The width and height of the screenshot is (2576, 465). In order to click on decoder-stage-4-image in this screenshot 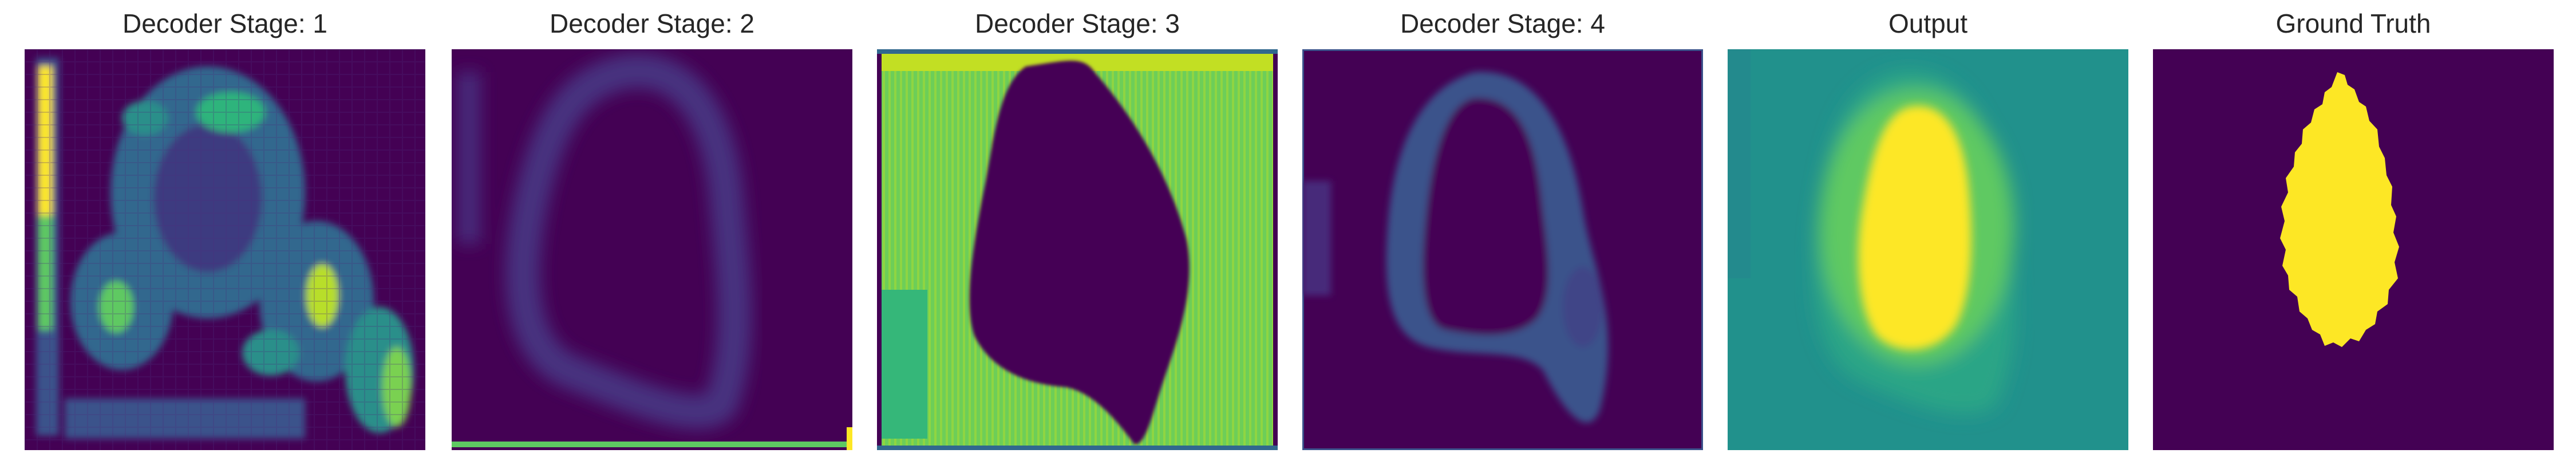, I will do `click(1502, 249)`.